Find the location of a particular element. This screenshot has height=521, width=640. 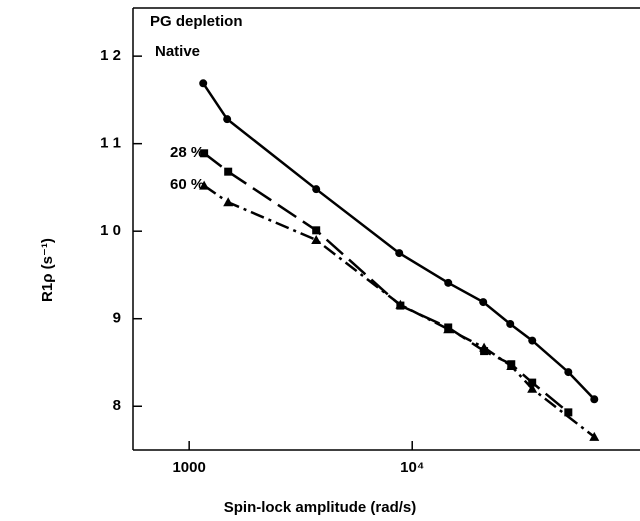

y-tick-label: 1 0 is located at coordinates (110, 230).